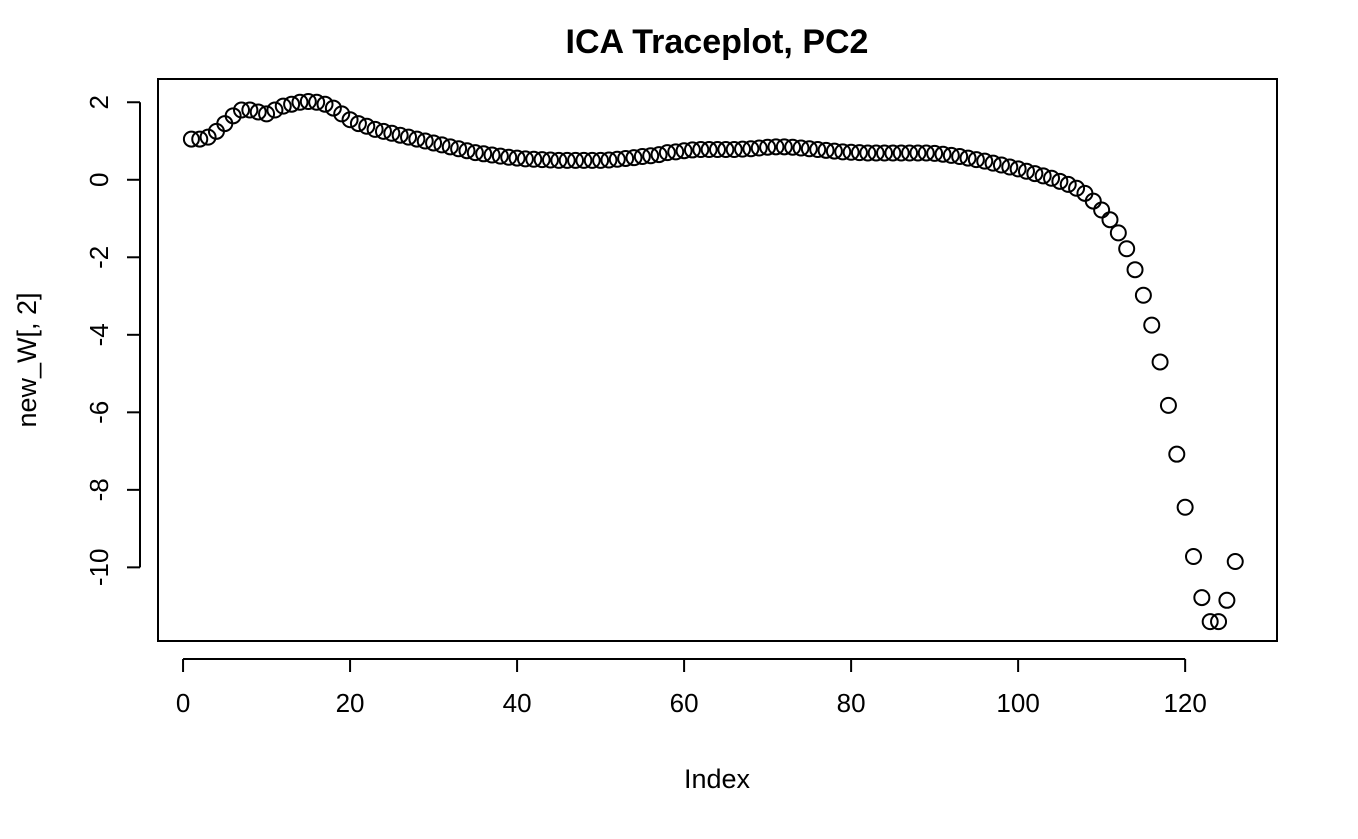  I want to click on x-tick-label: 0, so click(183, 703).